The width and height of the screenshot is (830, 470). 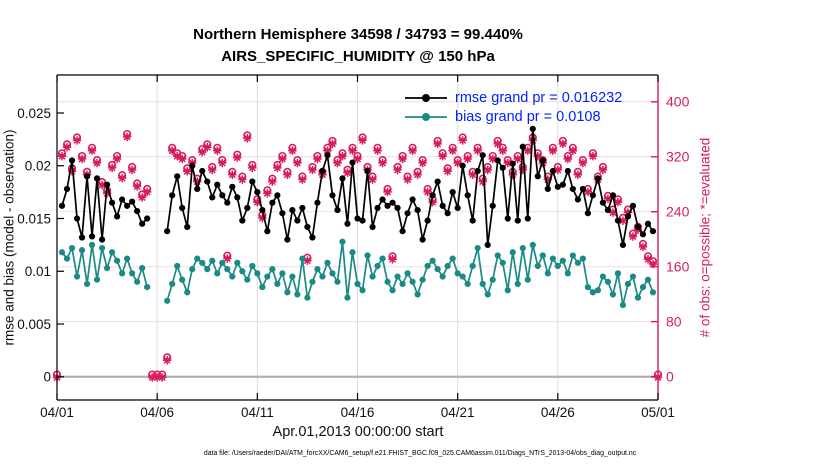 I want to click on legend-item-bias: bias grand pr = 0.0108, so click(x=513, y=118).